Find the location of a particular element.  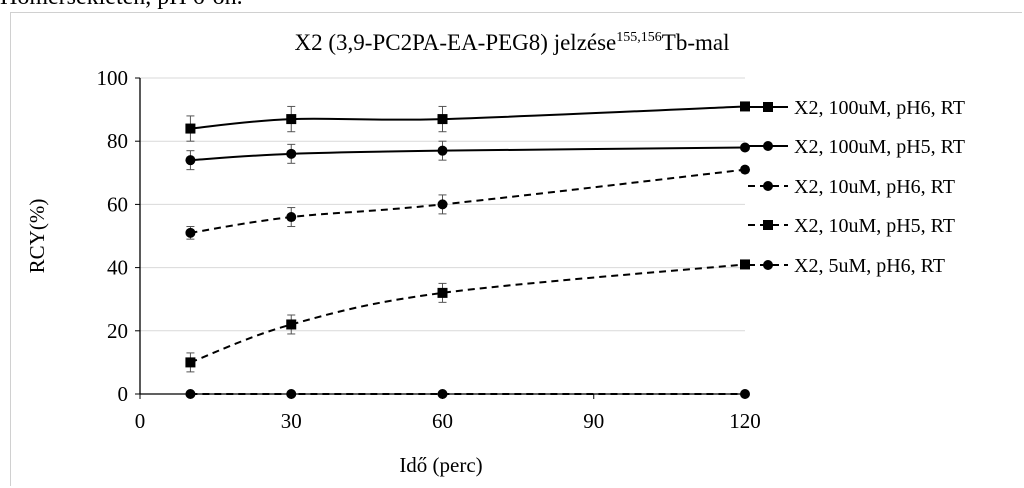

y-tick-label: 80 is located at coordinates (117, 141).